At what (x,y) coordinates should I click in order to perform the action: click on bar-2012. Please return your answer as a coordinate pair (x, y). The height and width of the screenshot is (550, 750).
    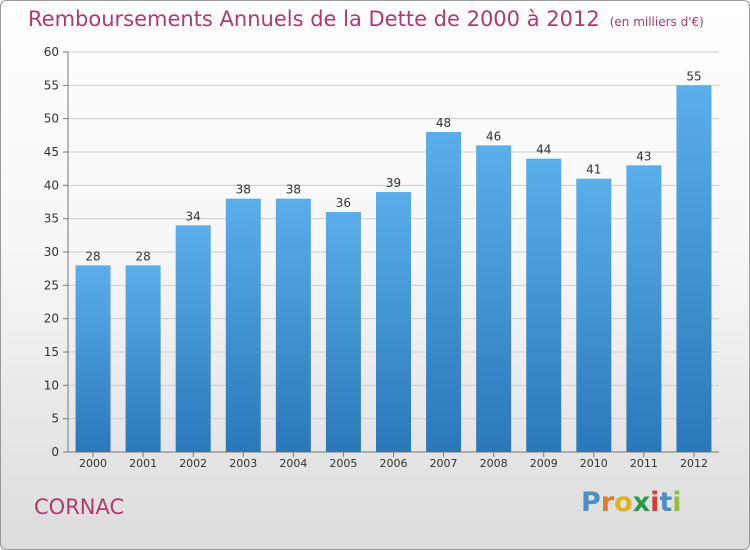
    Looking at the image, I should click on (694, 268).